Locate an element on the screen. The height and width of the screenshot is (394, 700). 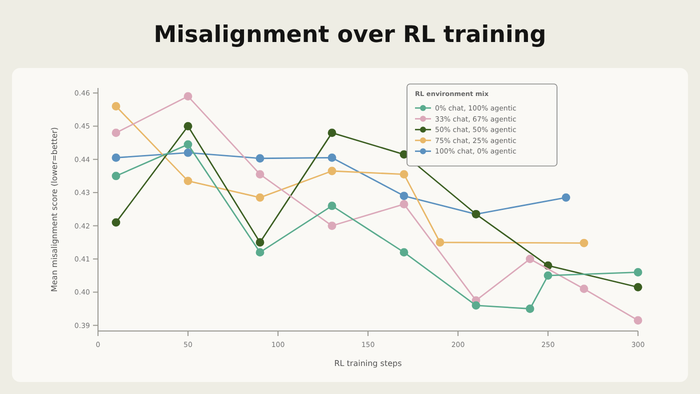
y-axis-title: Mean misalignment score (lower=better) is located at coordinates (54, 209).